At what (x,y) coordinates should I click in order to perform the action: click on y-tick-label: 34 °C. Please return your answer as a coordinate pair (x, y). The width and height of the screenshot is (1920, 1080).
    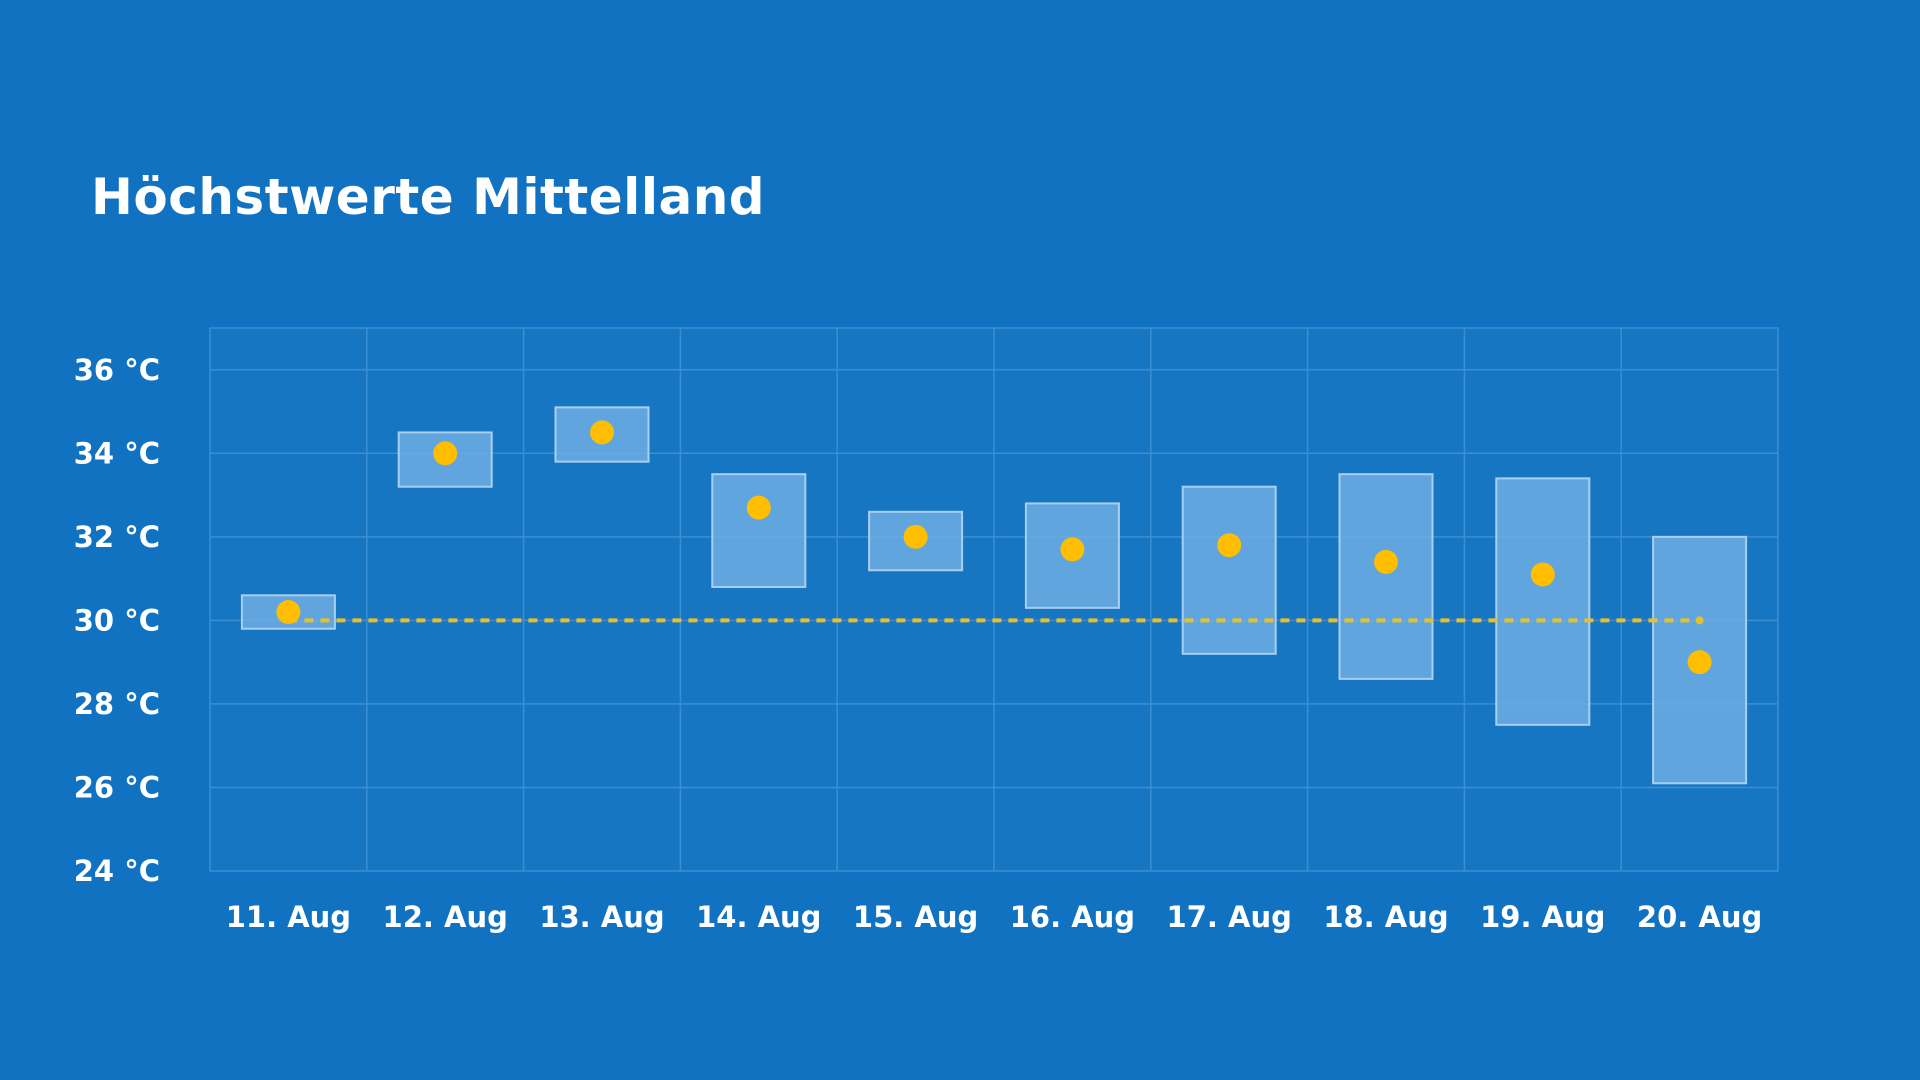
    Looking at the image, I should click on (117, 453).